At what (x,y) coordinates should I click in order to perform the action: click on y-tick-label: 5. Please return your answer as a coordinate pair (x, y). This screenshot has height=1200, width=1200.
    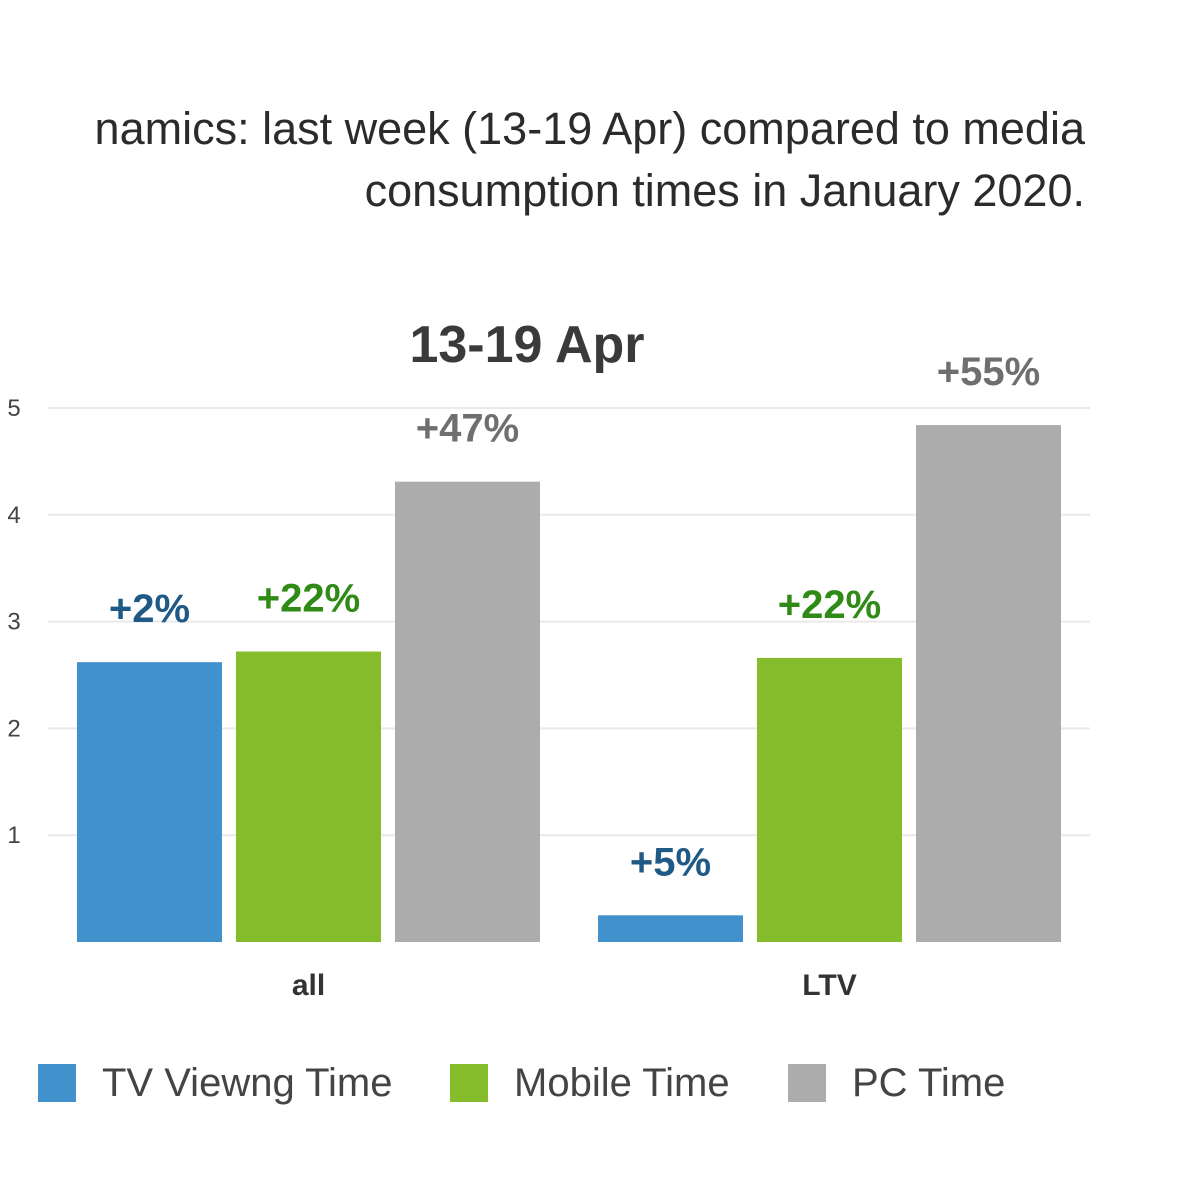
    Looking at the image, I should click on (13, 408).